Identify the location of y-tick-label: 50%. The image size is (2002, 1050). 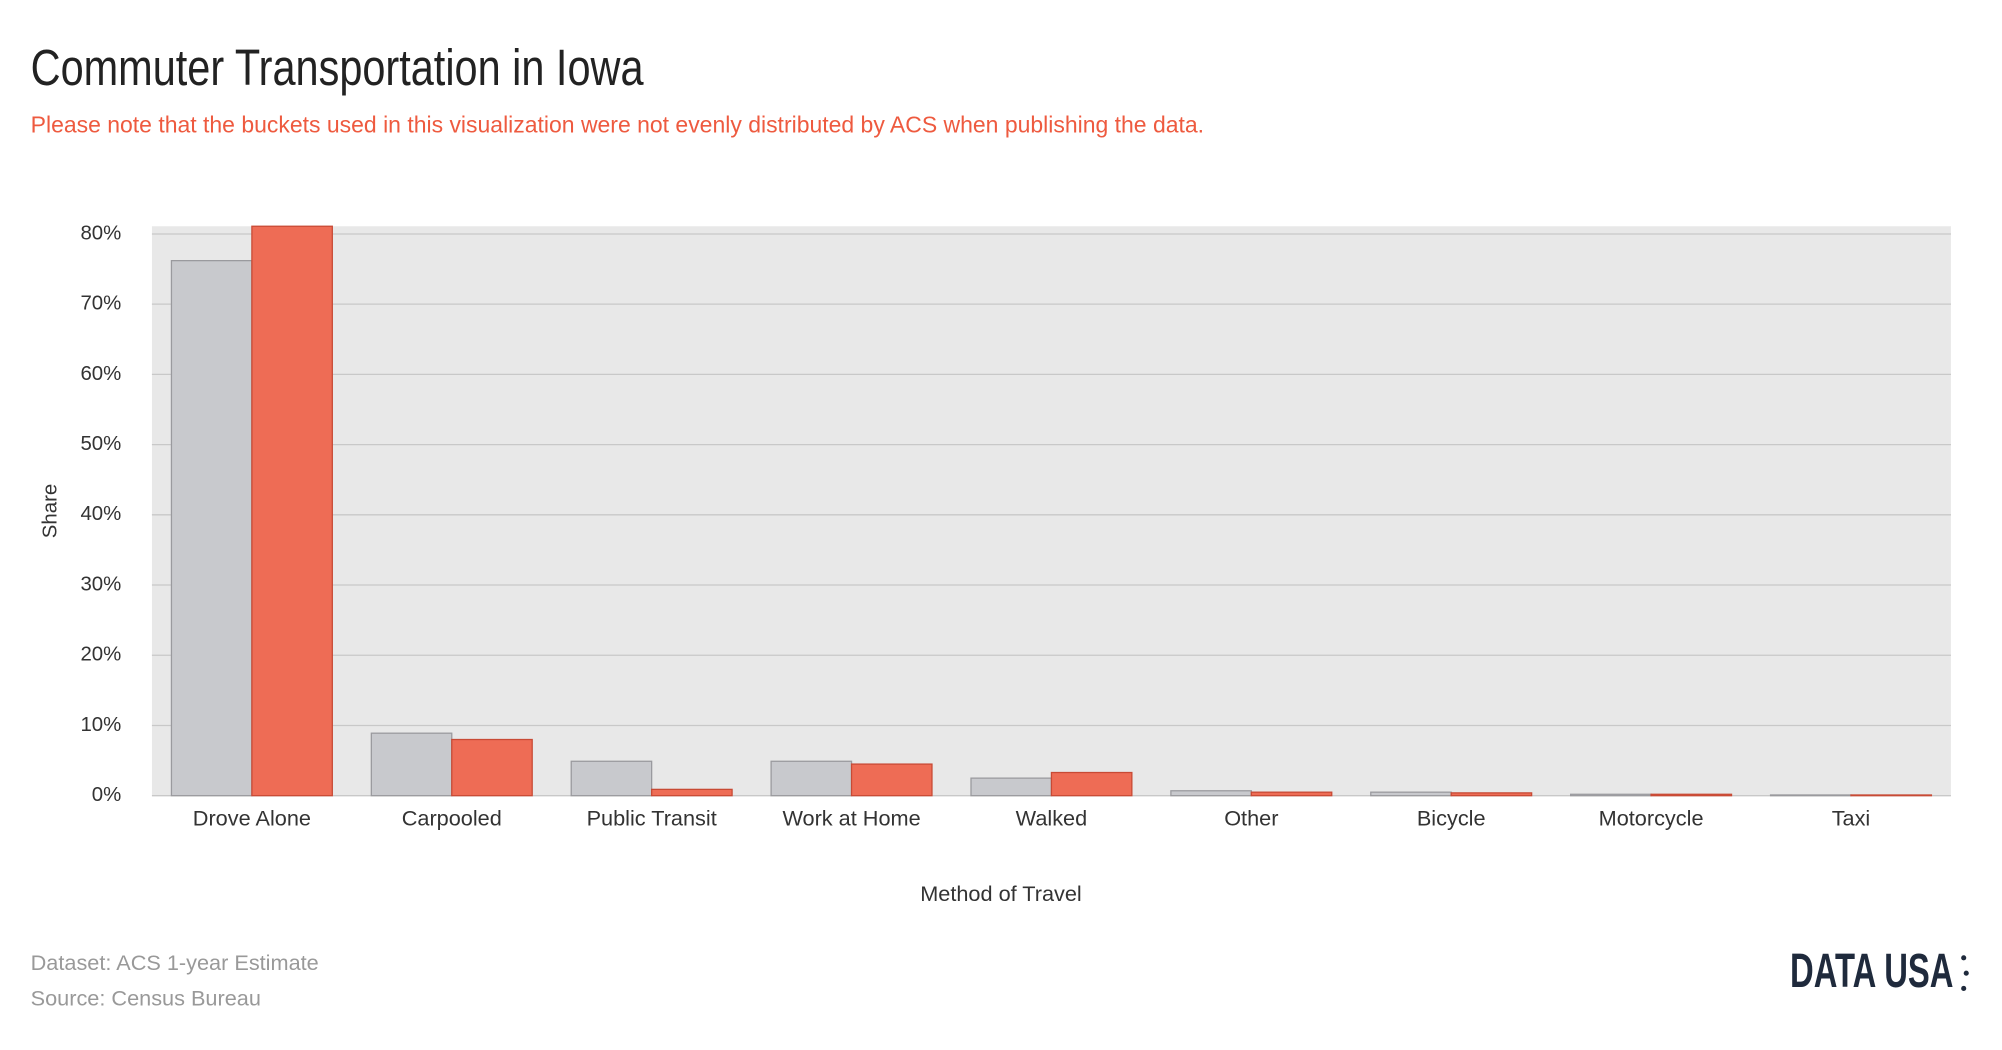
(100, 444).